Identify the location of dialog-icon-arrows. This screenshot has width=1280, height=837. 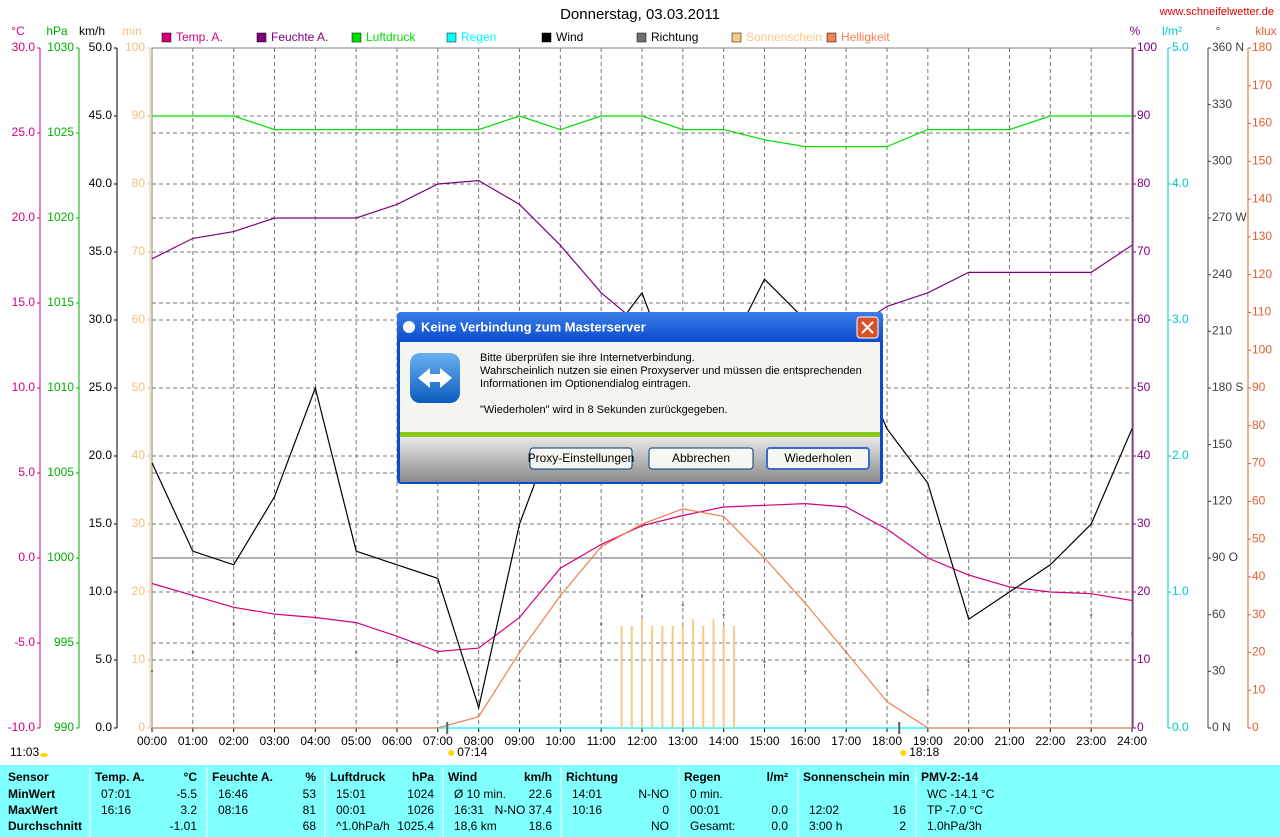
(435, 378).